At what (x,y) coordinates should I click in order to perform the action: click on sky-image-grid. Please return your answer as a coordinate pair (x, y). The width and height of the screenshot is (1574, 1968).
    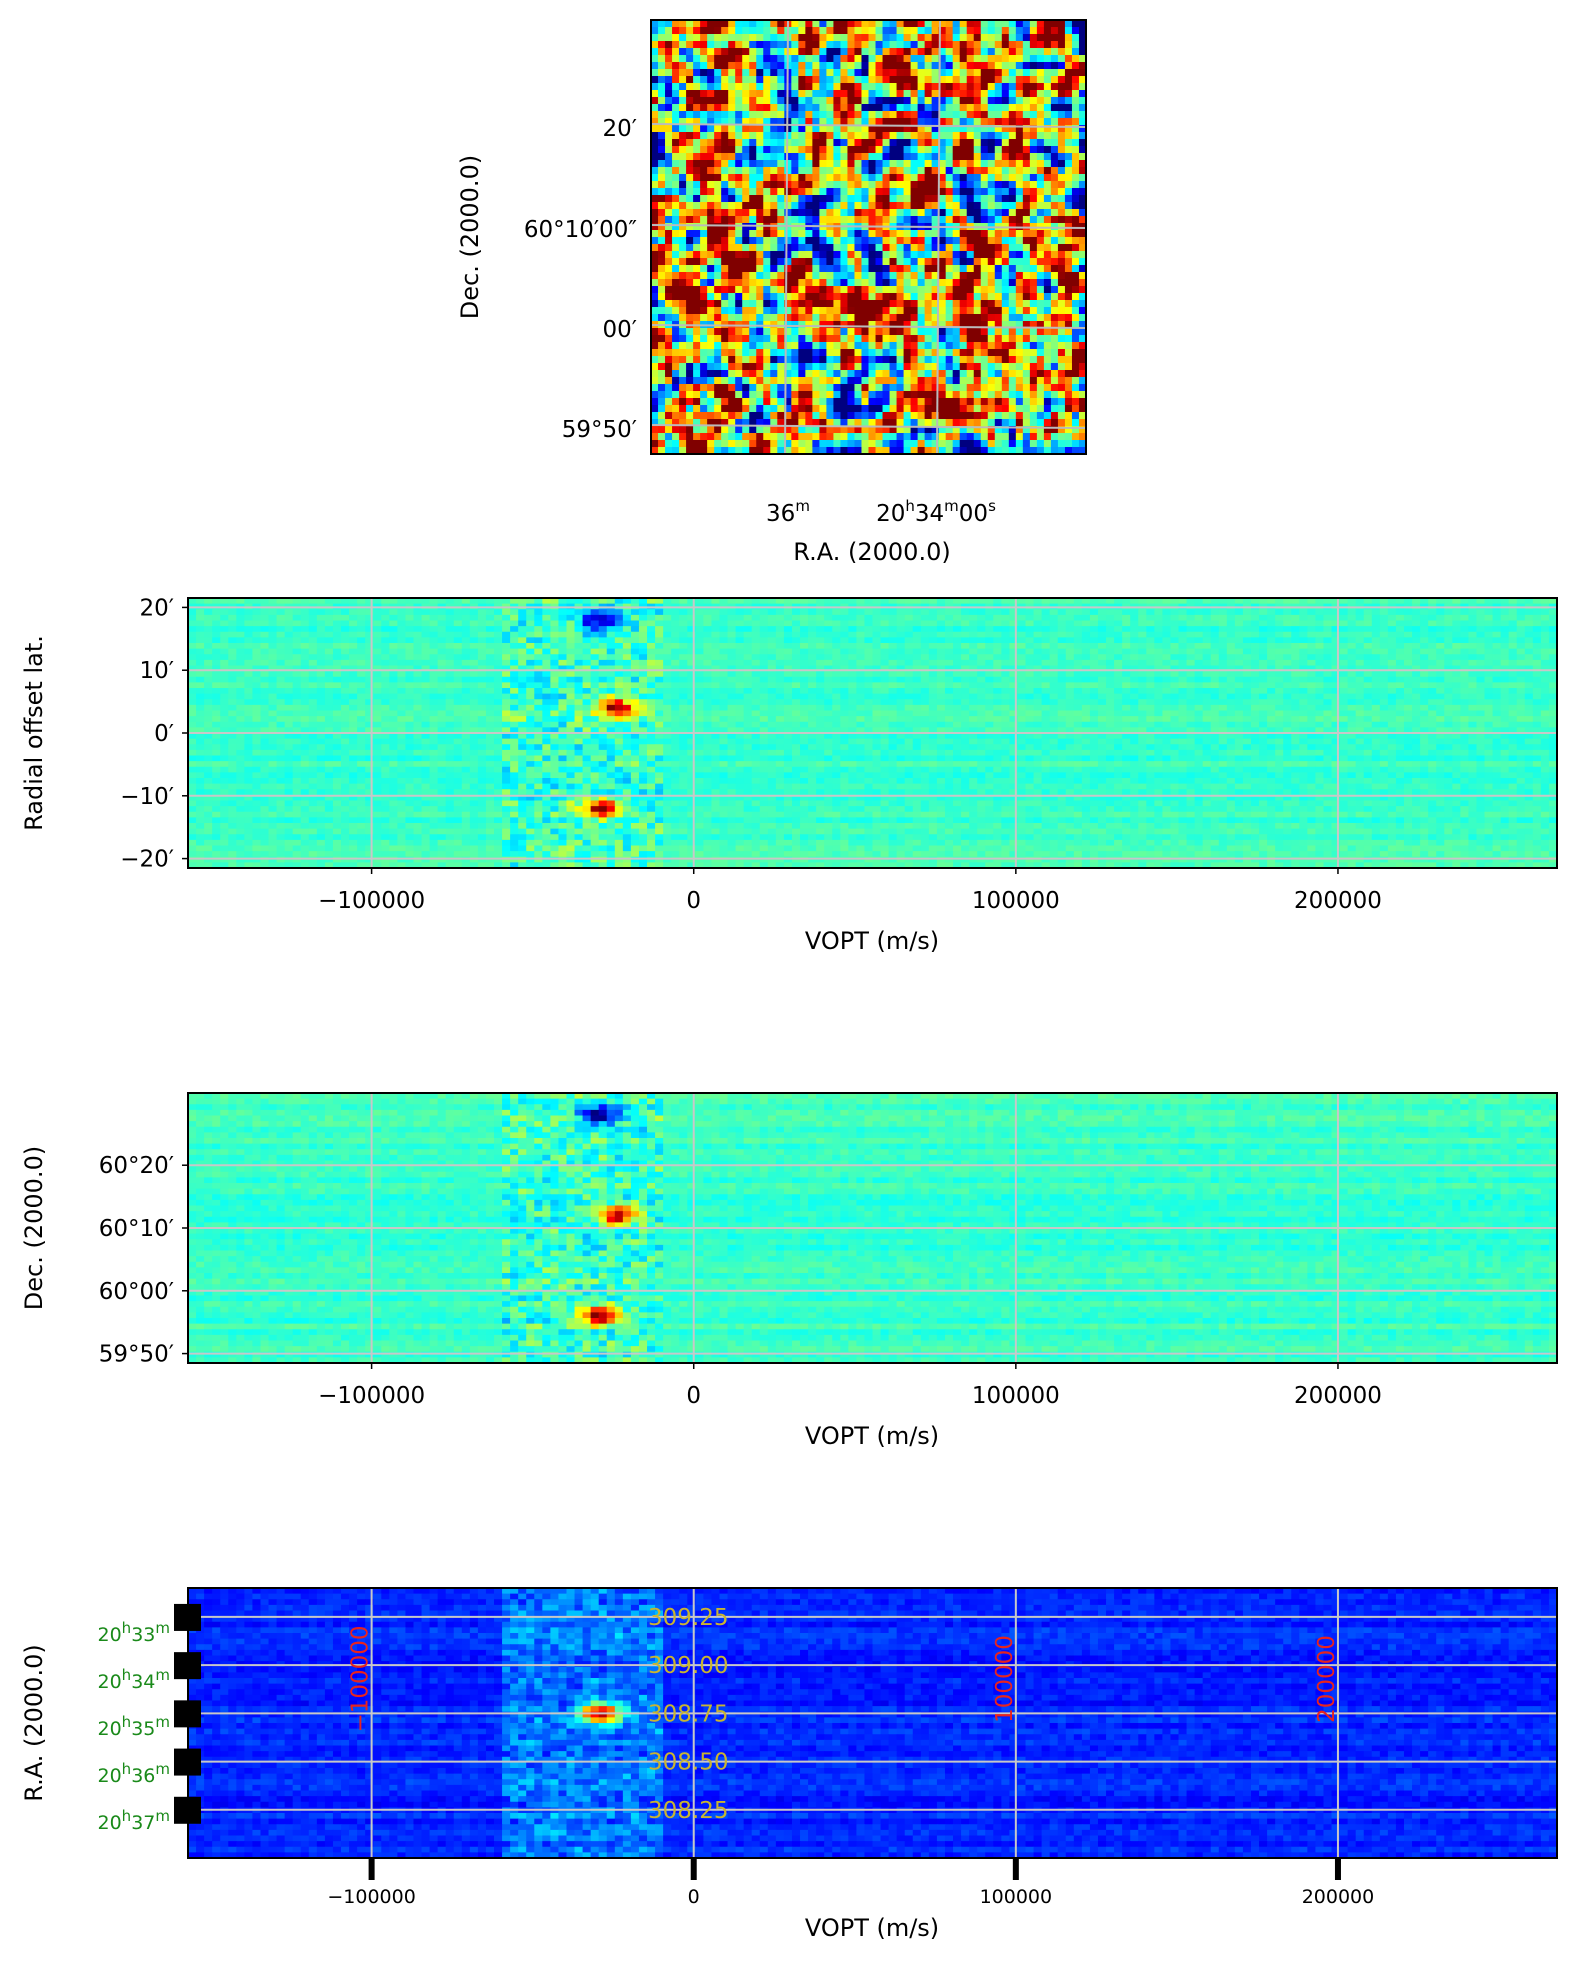
    Looking at the image, I should click on (868, 237).